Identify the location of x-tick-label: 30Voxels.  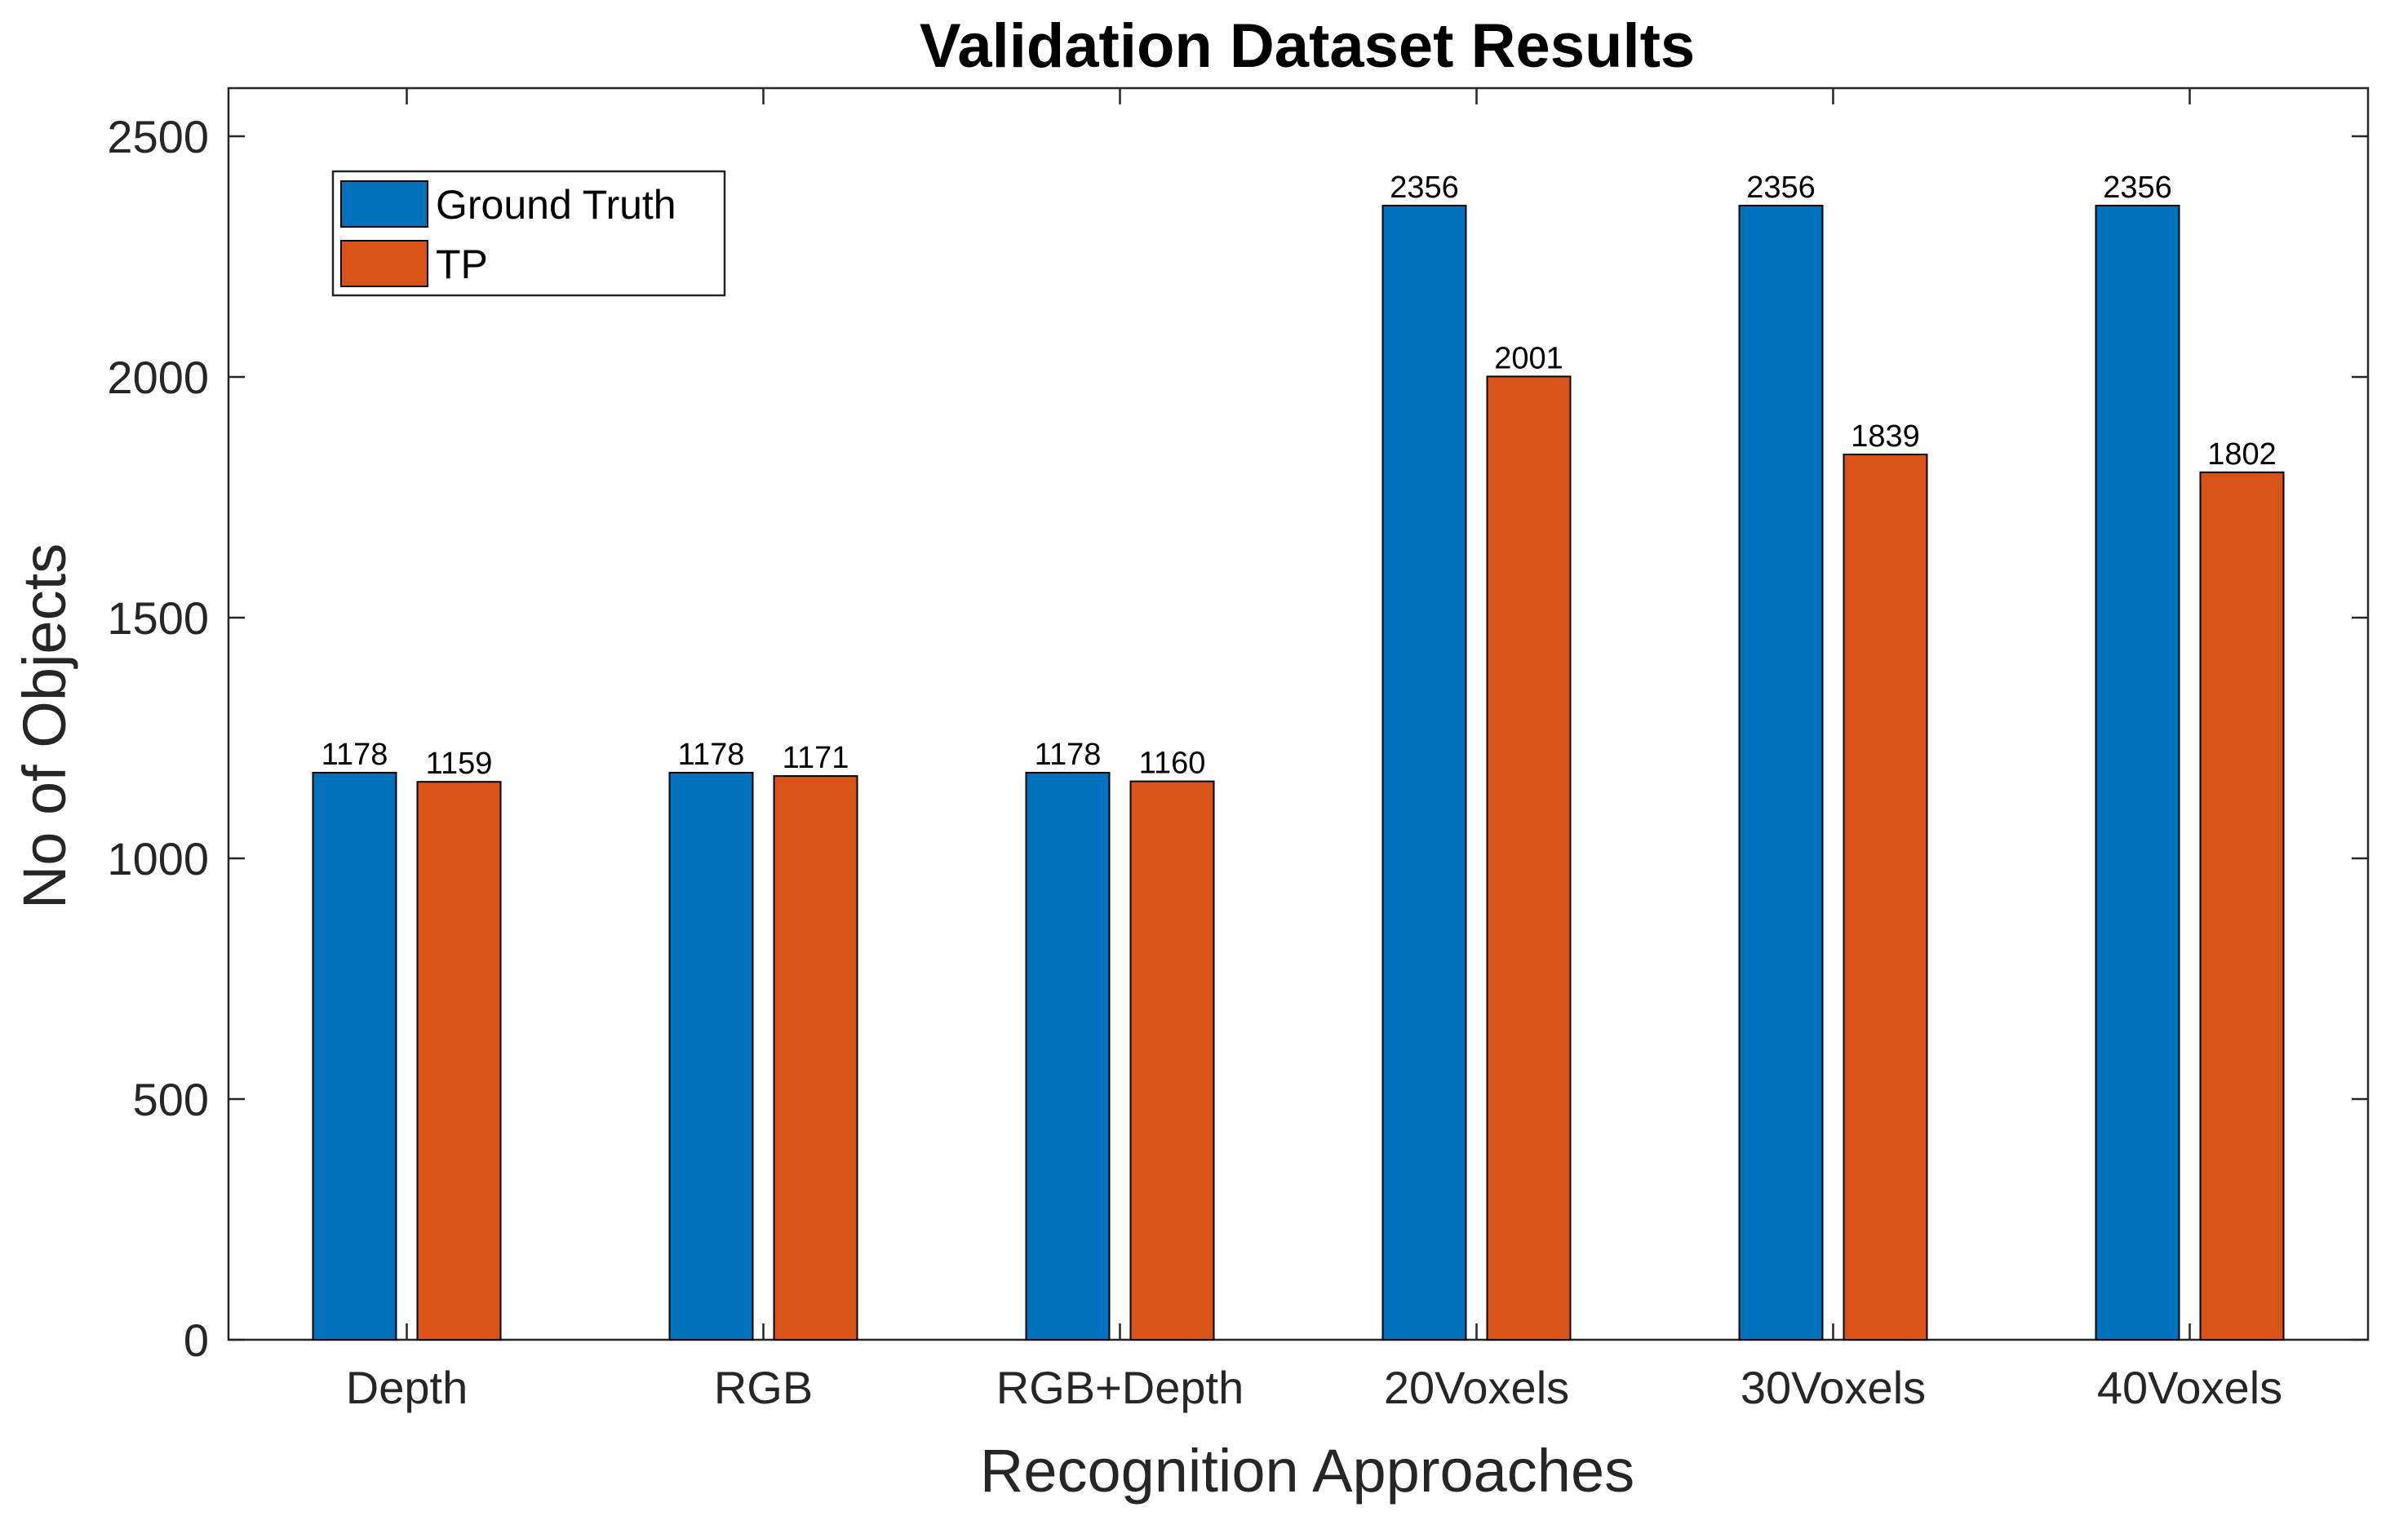
(1834, 1387).